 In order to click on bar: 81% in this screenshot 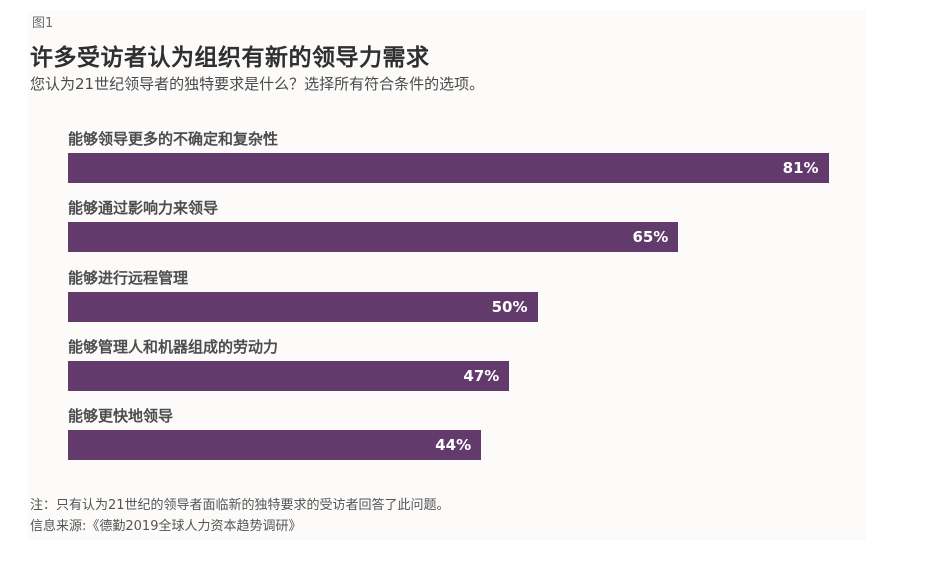, I will do `click(448, 168)`.